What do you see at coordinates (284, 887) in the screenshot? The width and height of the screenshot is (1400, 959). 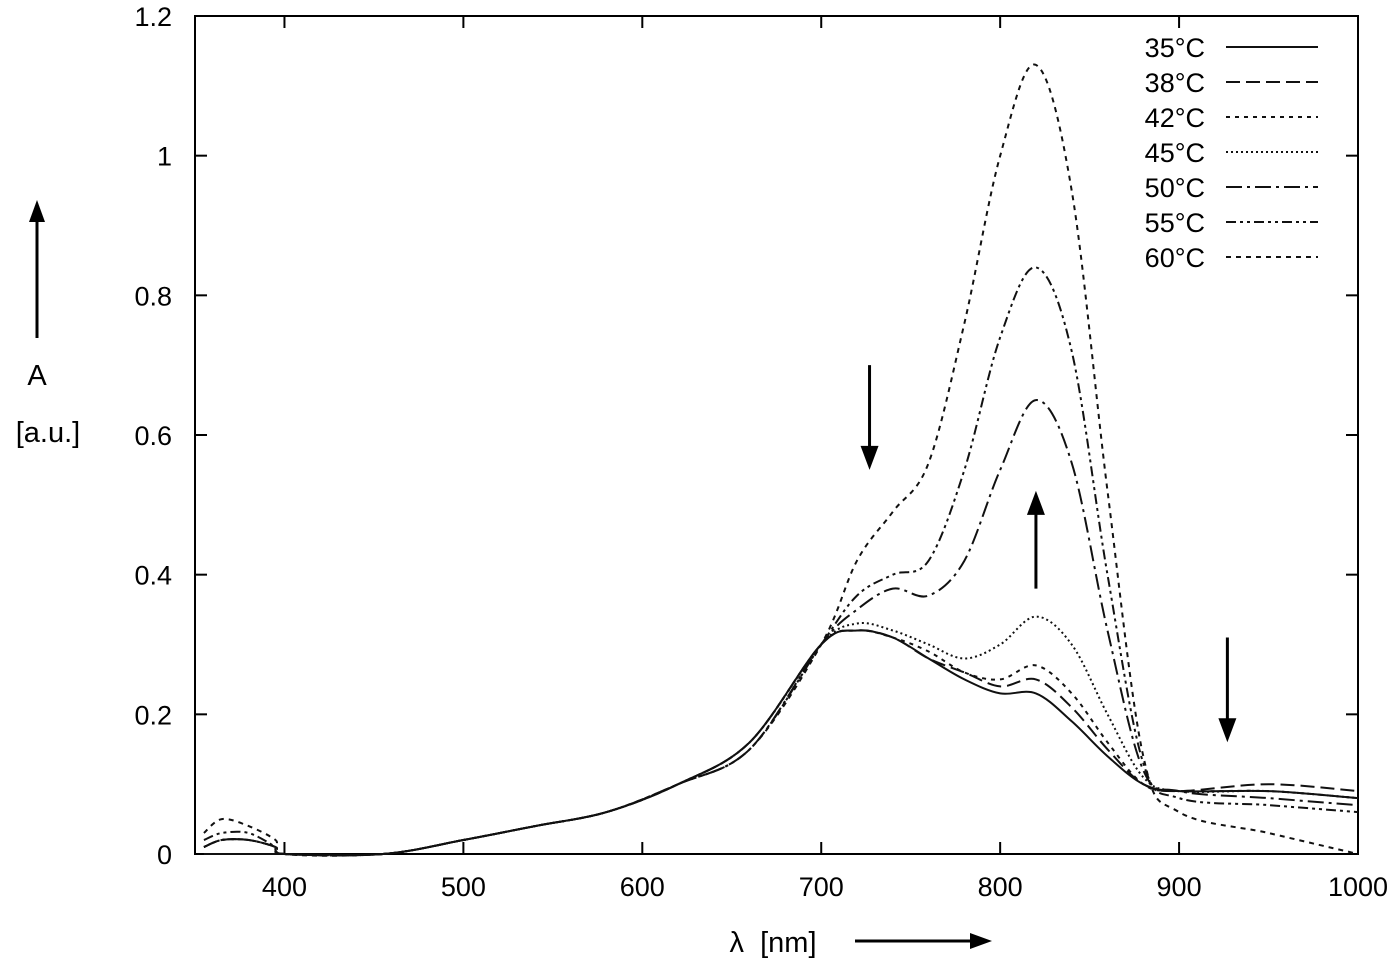 I see `x-tick-label: 400` at bounding box center [284, 887].